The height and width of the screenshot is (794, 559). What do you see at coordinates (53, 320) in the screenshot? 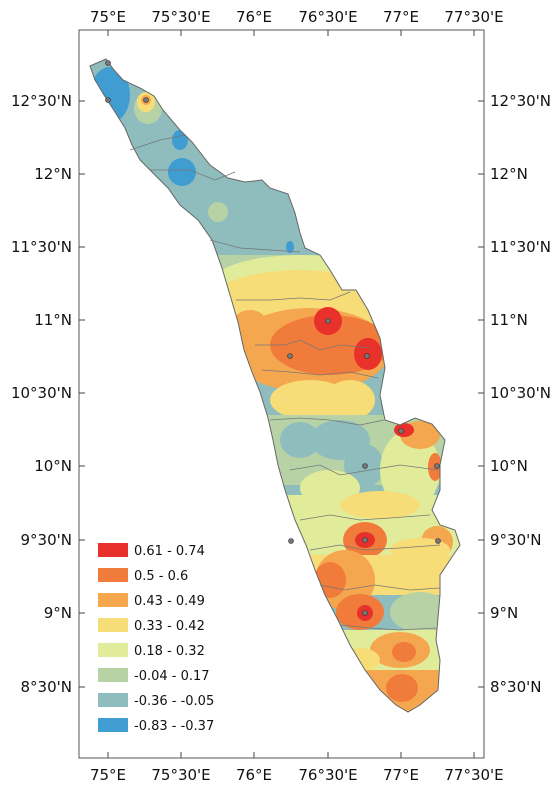
I see `left-tick-label: 11°N` at bounding box center [53, 320].